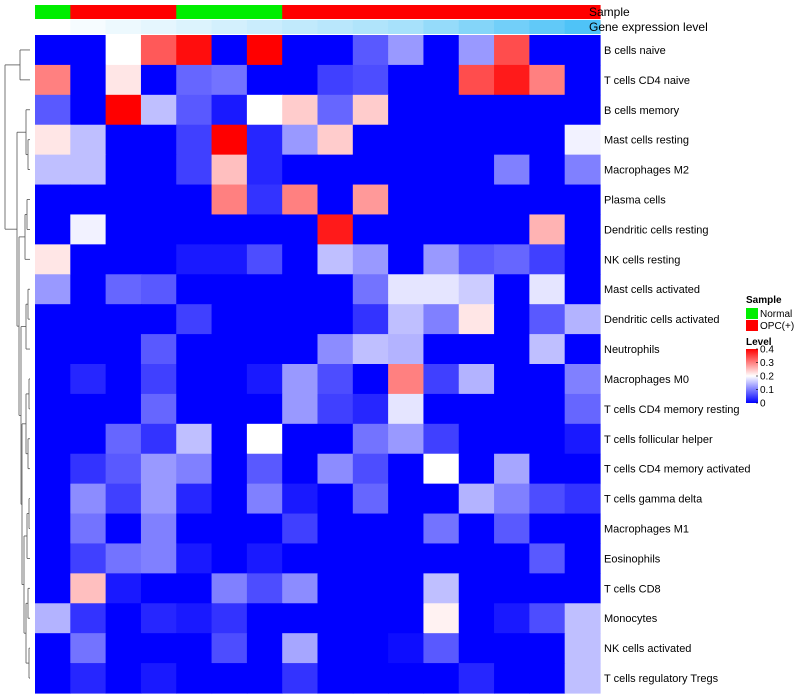  What do you see at coordinates (88, 140) in the screenshot?
I see `heatmap-cell-r3-c1` at bounding box center [88, 140].